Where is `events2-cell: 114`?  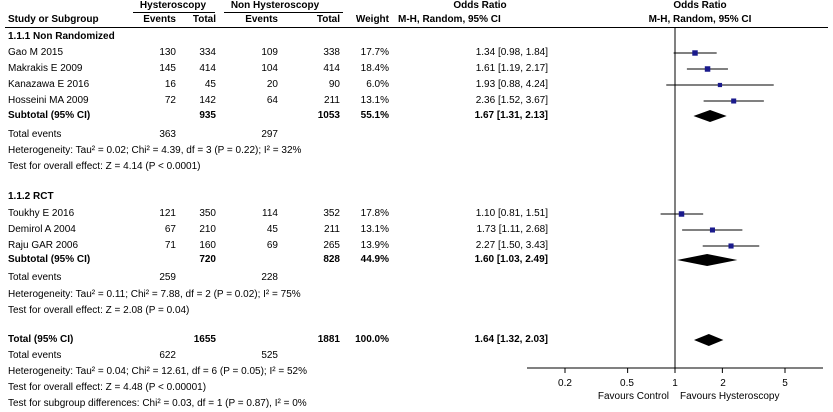 events2-cell: 114 is located at coordinates (270, 213).